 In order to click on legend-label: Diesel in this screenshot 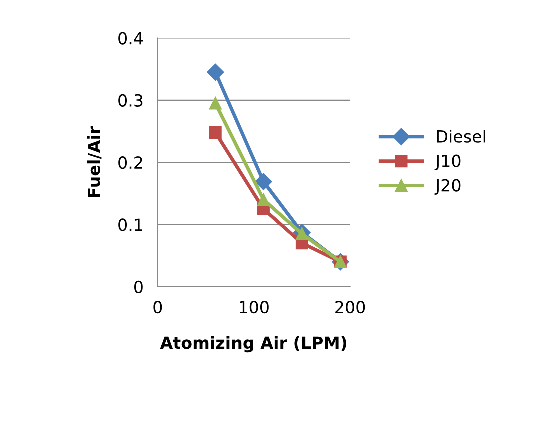, I will do `click(461, 136)`.